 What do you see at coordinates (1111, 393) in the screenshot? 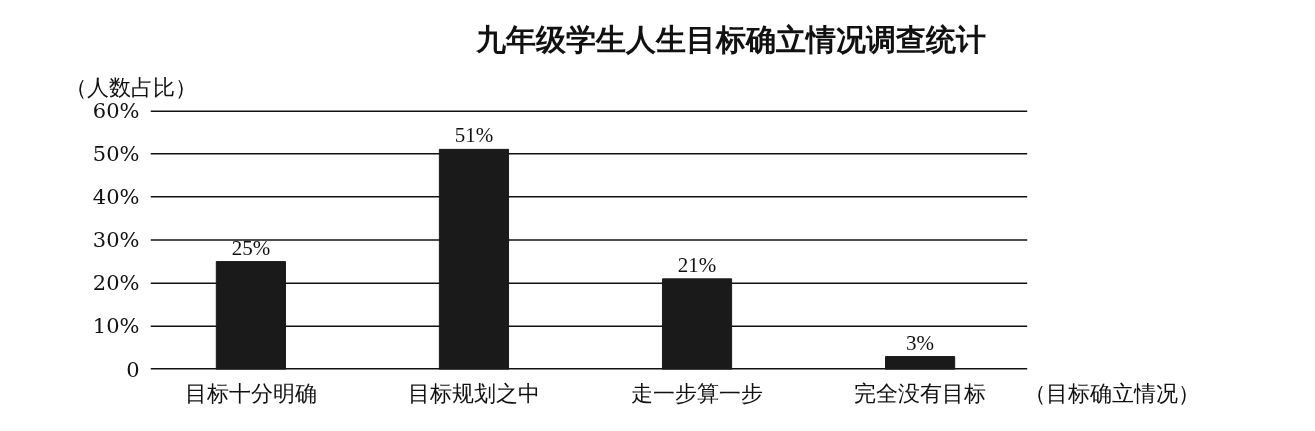
I see `x-axis-title: （目标确立情况）` at bounding box center [1111, 393].